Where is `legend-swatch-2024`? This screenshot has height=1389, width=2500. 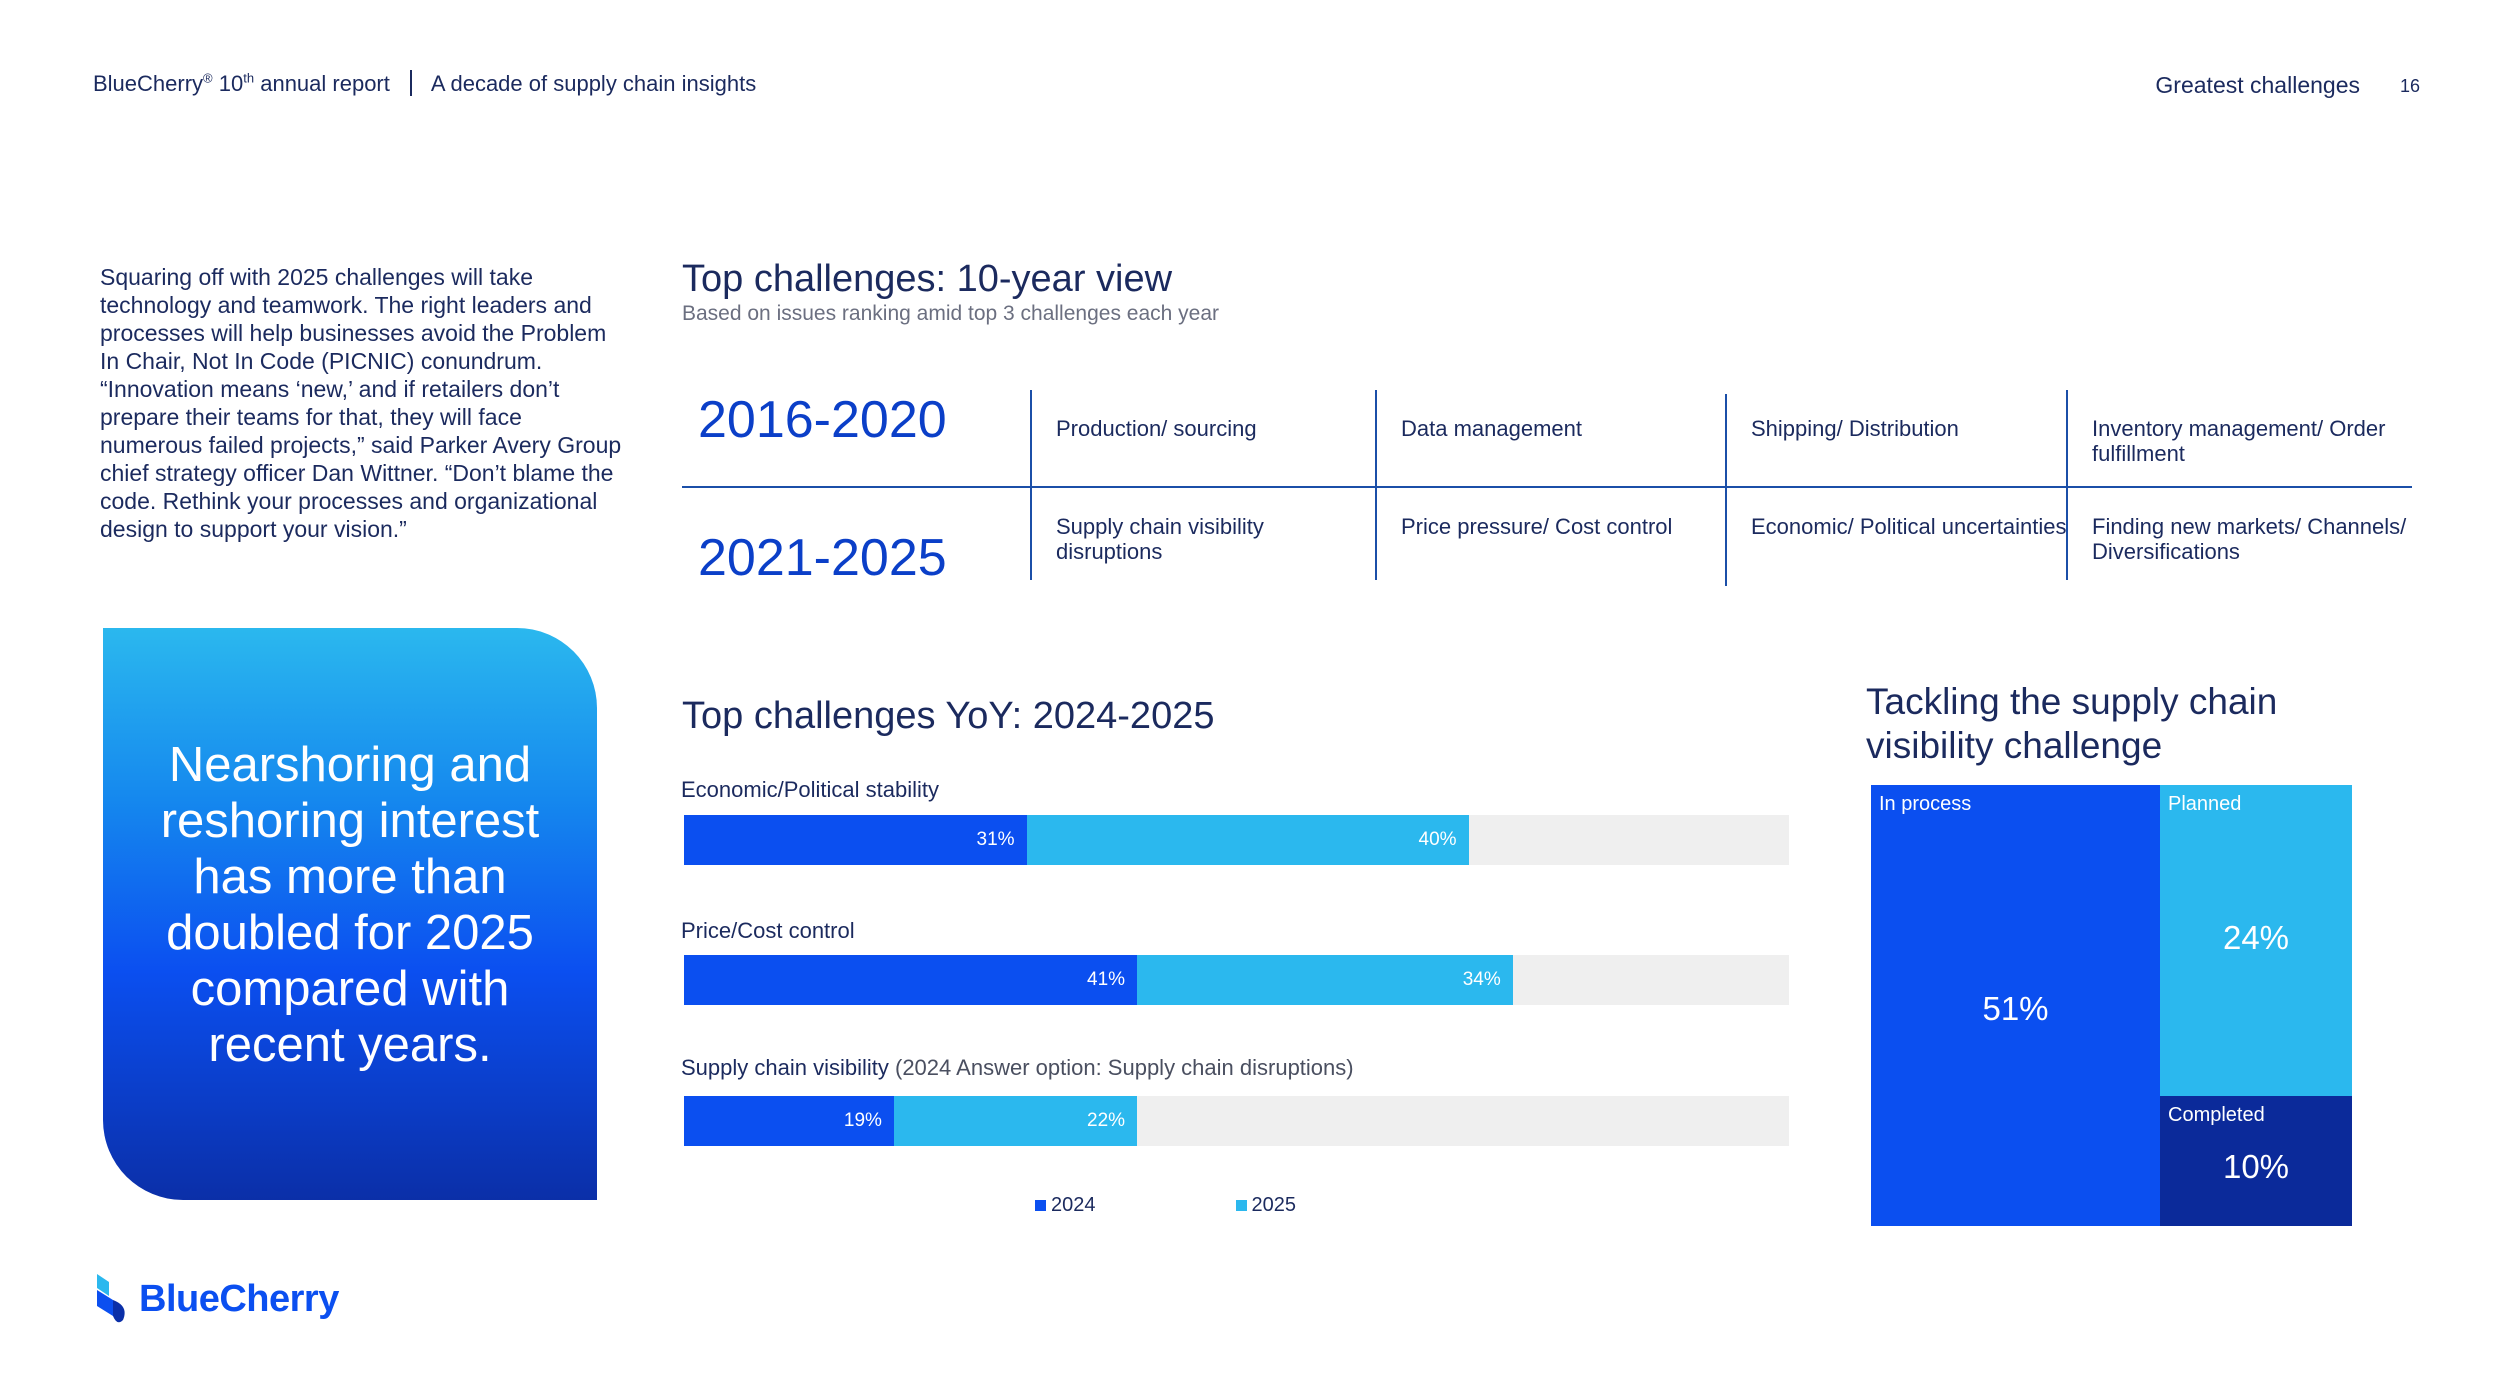 legend-swatch-2024 is located at coordinates (1040, 1205).